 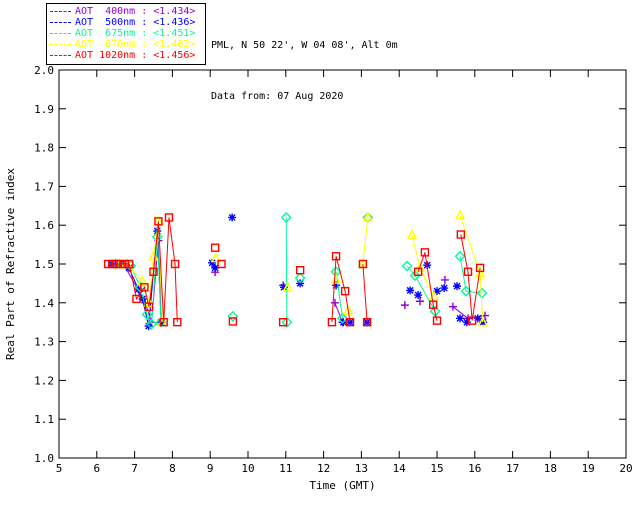 What do you see at coordinates (135, 11) in the screenshot?
I see `legend-label: AOT 400nm : <1.434>` at bounding box center [135, 11].